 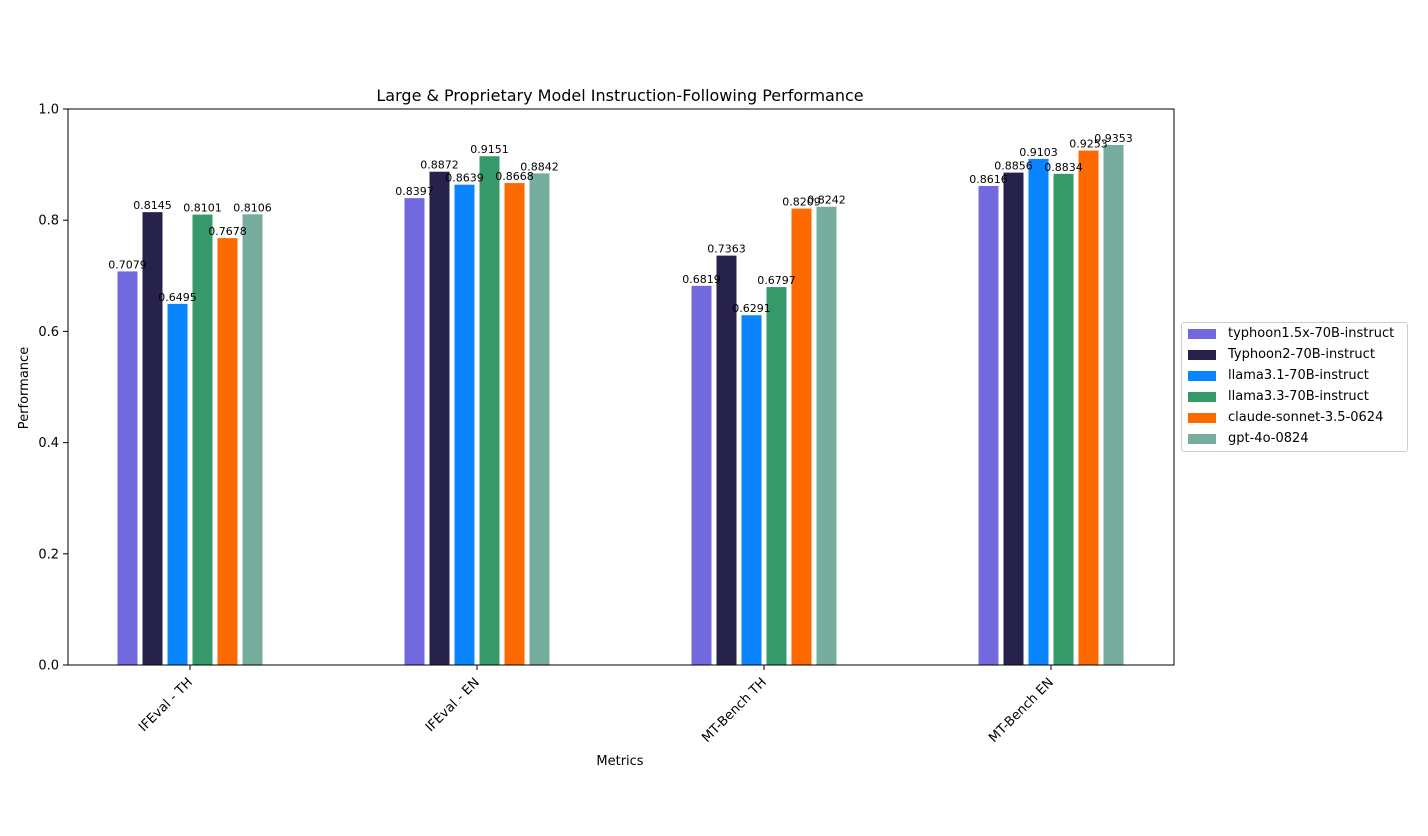 I want to click on legend-label: llama3.3-70B-instruct, so click(x=1298, y=396).